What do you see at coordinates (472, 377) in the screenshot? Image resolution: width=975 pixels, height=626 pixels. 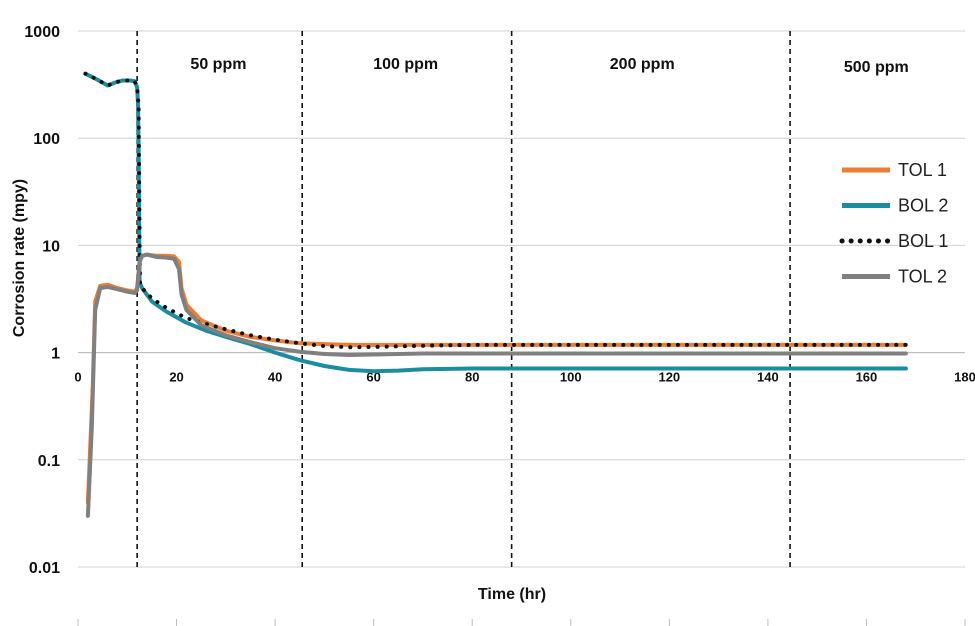 I see `x-tick-label: 80` at bounding box center [472, 377].